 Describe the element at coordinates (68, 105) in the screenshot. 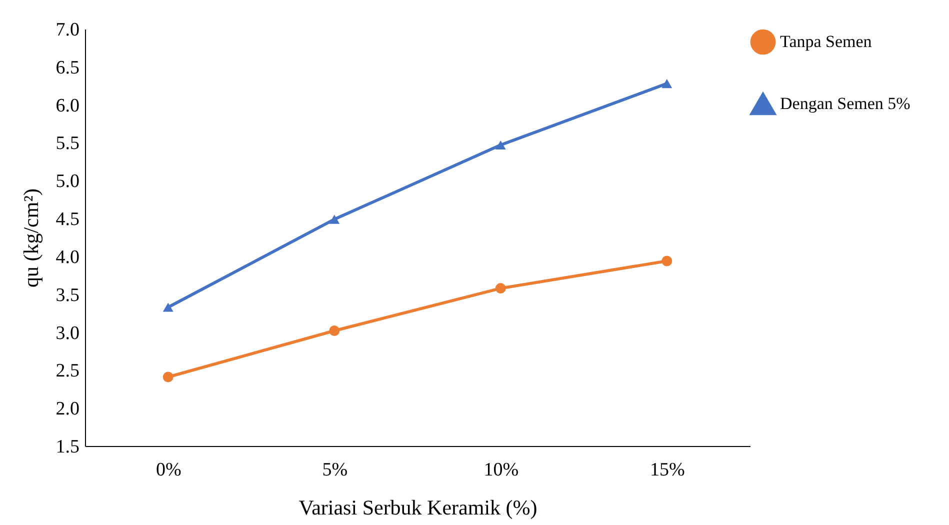

I see `y-tick-label: 6.0` at that location.